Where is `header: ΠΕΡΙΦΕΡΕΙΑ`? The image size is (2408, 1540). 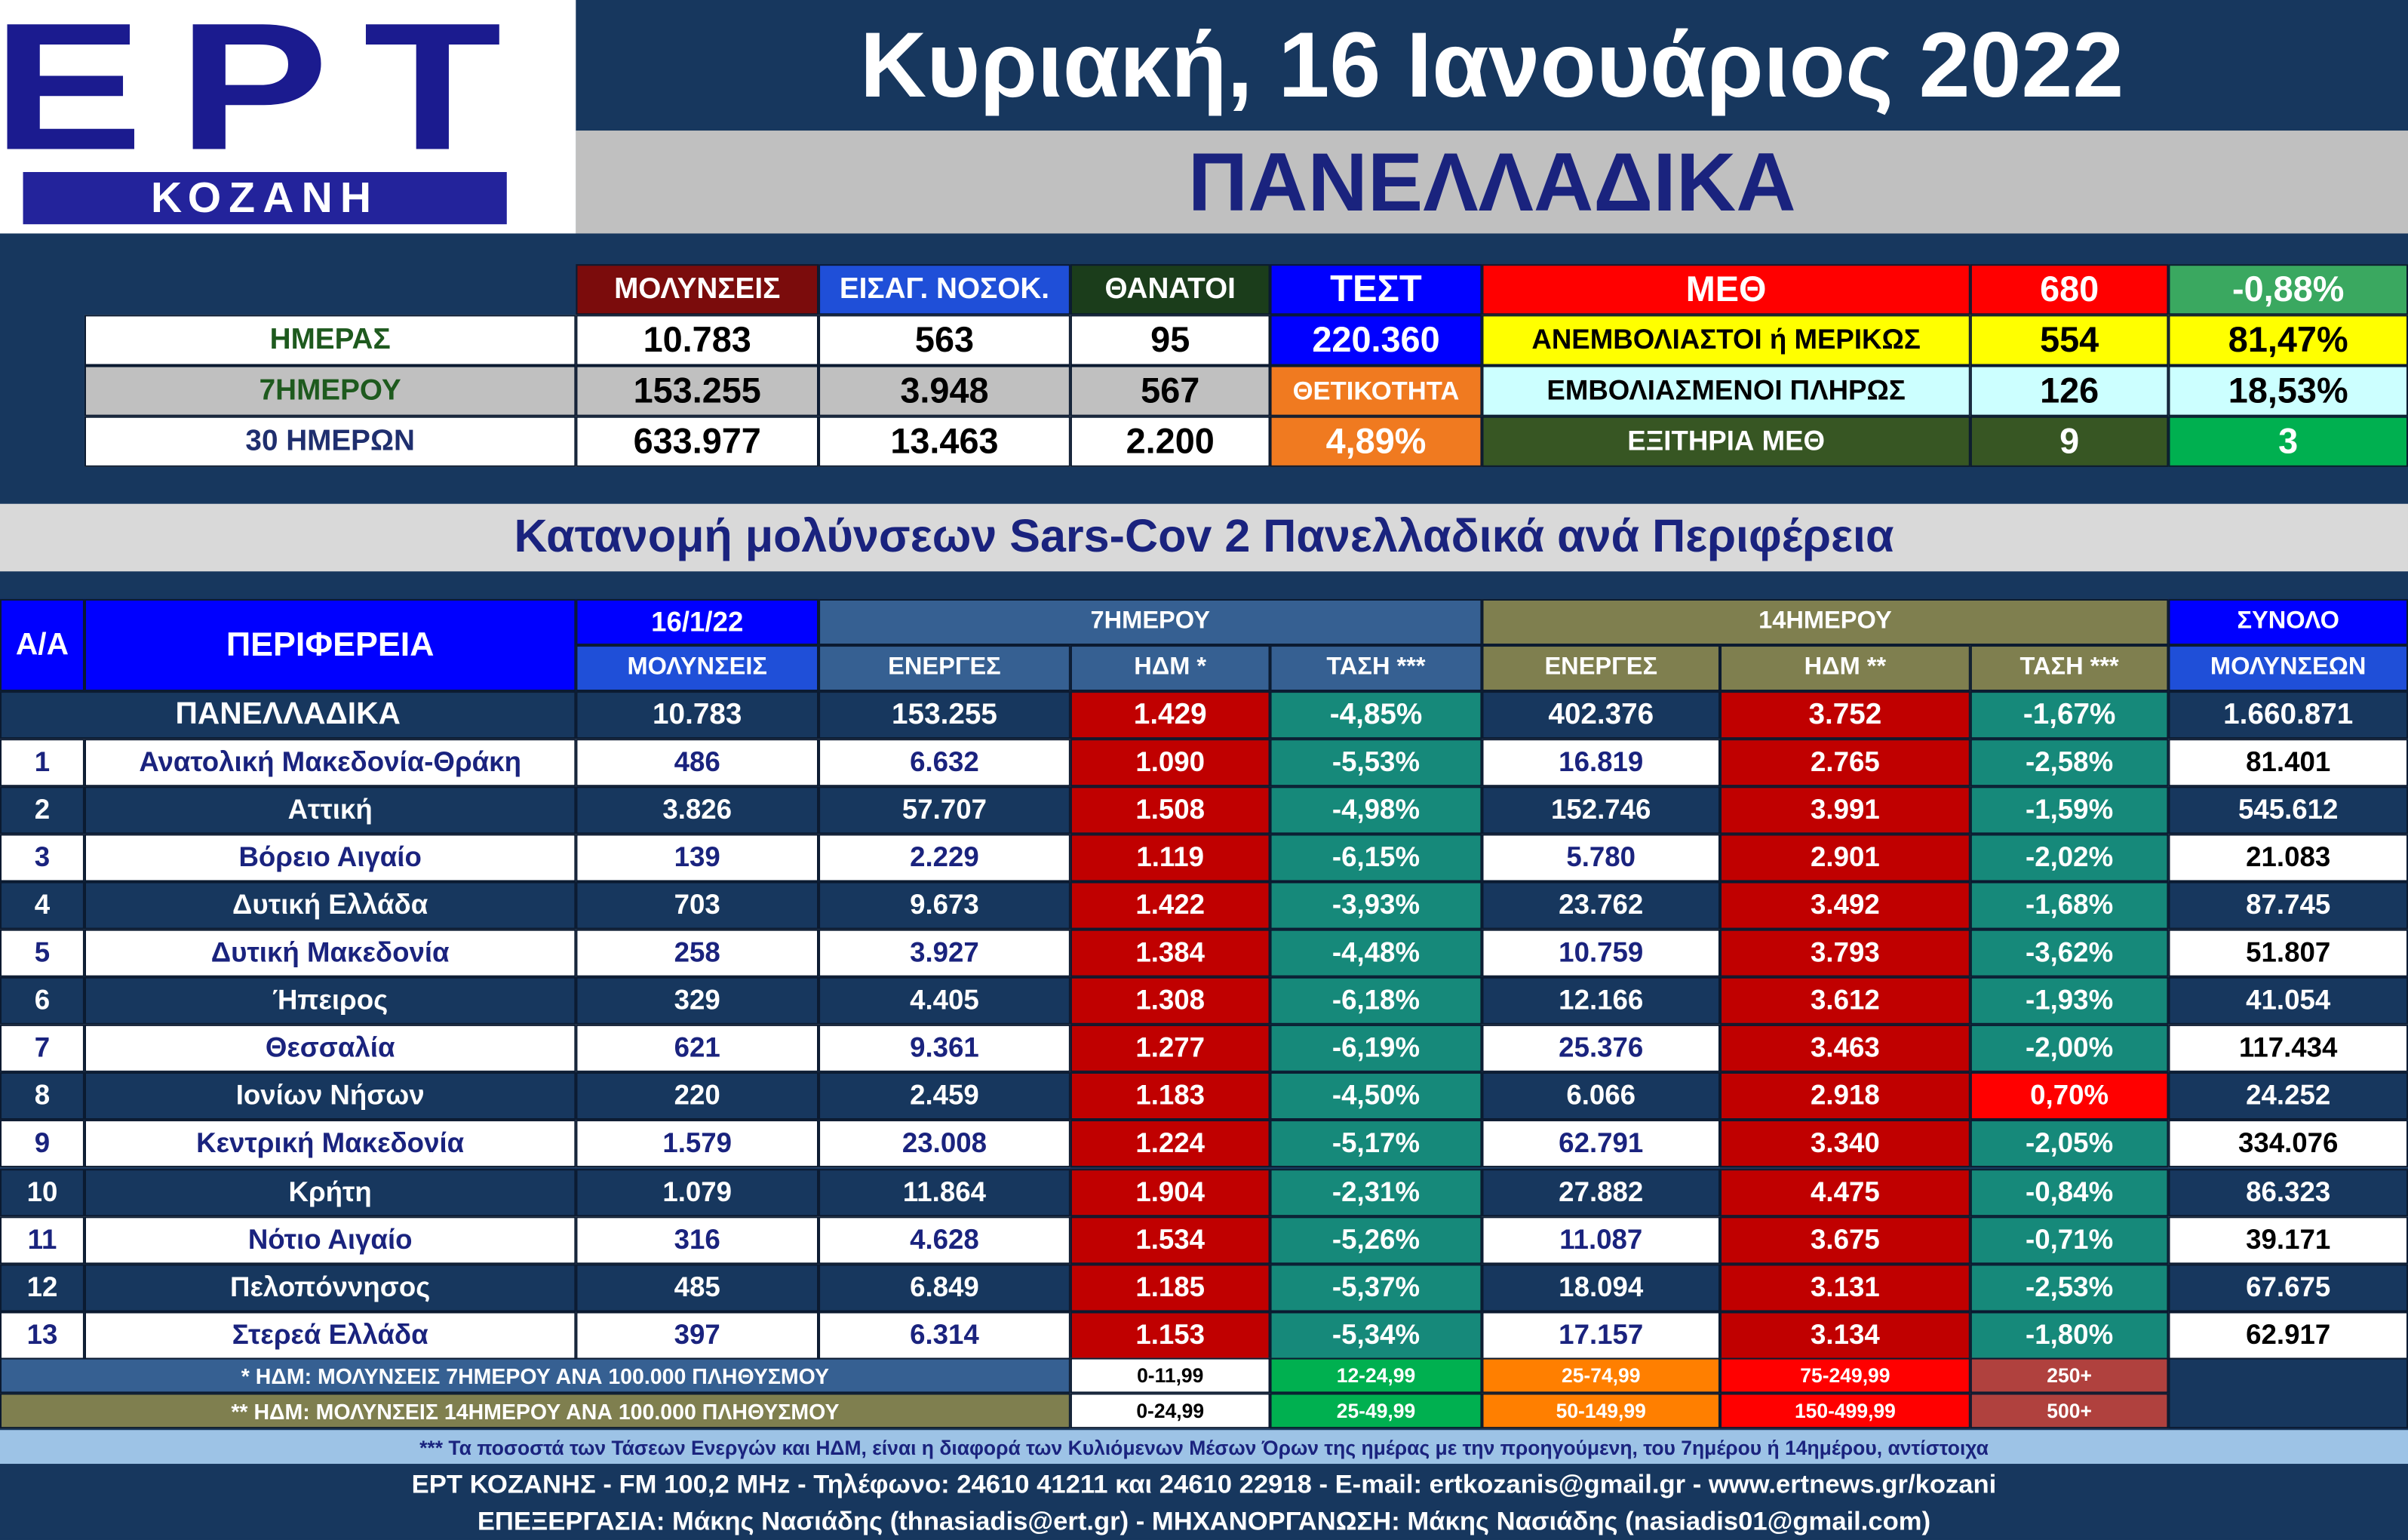 header: ΠΕΡΙΦΕΡΕΙΑ is located at coordinates (330, 645).